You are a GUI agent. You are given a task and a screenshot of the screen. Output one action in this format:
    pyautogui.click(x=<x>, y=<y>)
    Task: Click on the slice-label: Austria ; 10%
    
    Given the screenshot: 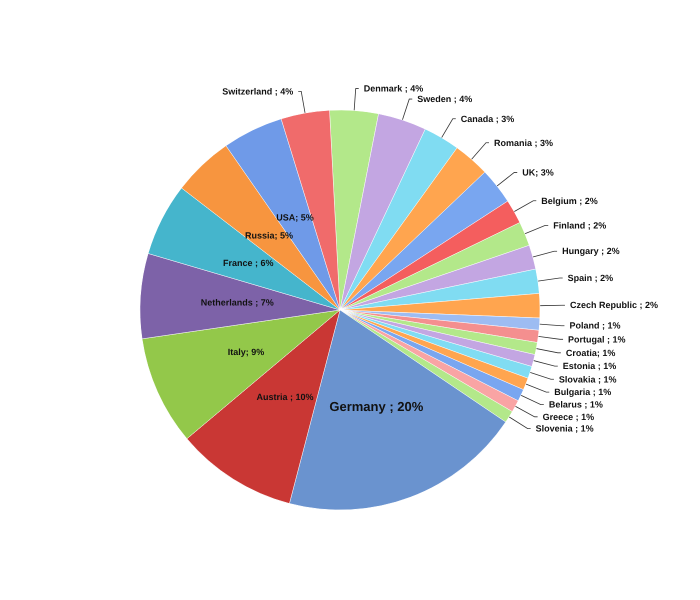 What is the action you would take?
    pyautogui.click(x=285, y=397)
    